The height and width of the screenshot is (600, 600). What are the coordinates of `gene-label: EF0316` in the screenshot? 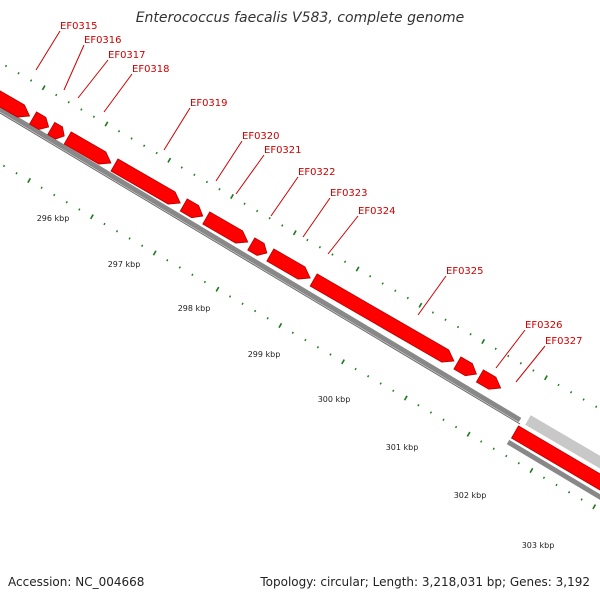 It's located at (103, 40).